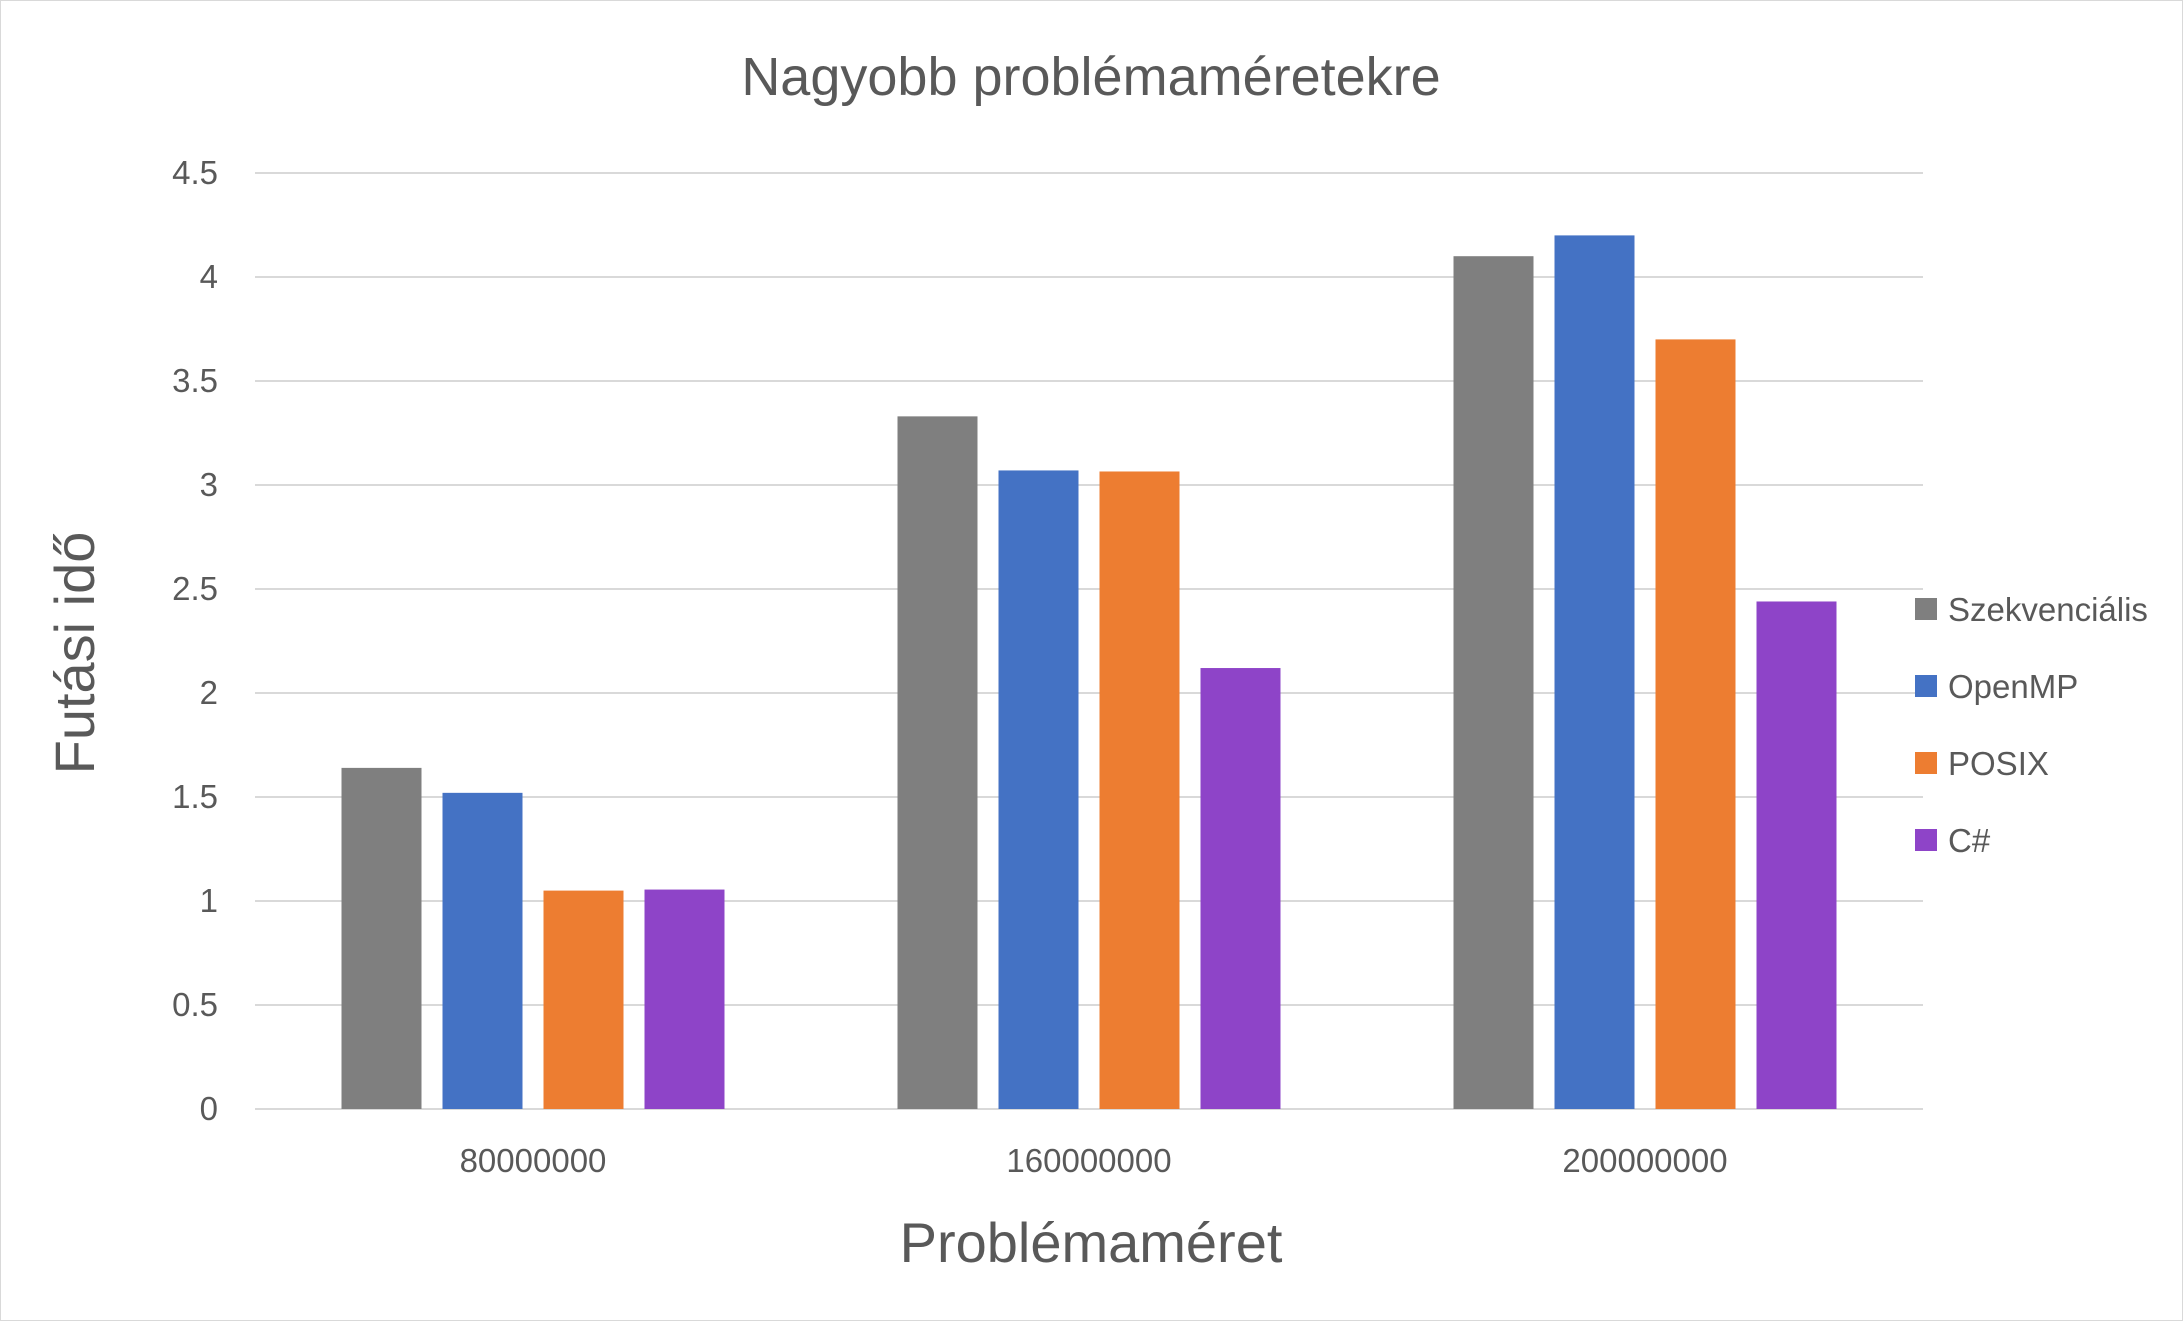 The image size is (2183, 1321). Describe the element at coordinates (195, 380) in the screenshot. I see `y-tick-label: 3.5` at that location.